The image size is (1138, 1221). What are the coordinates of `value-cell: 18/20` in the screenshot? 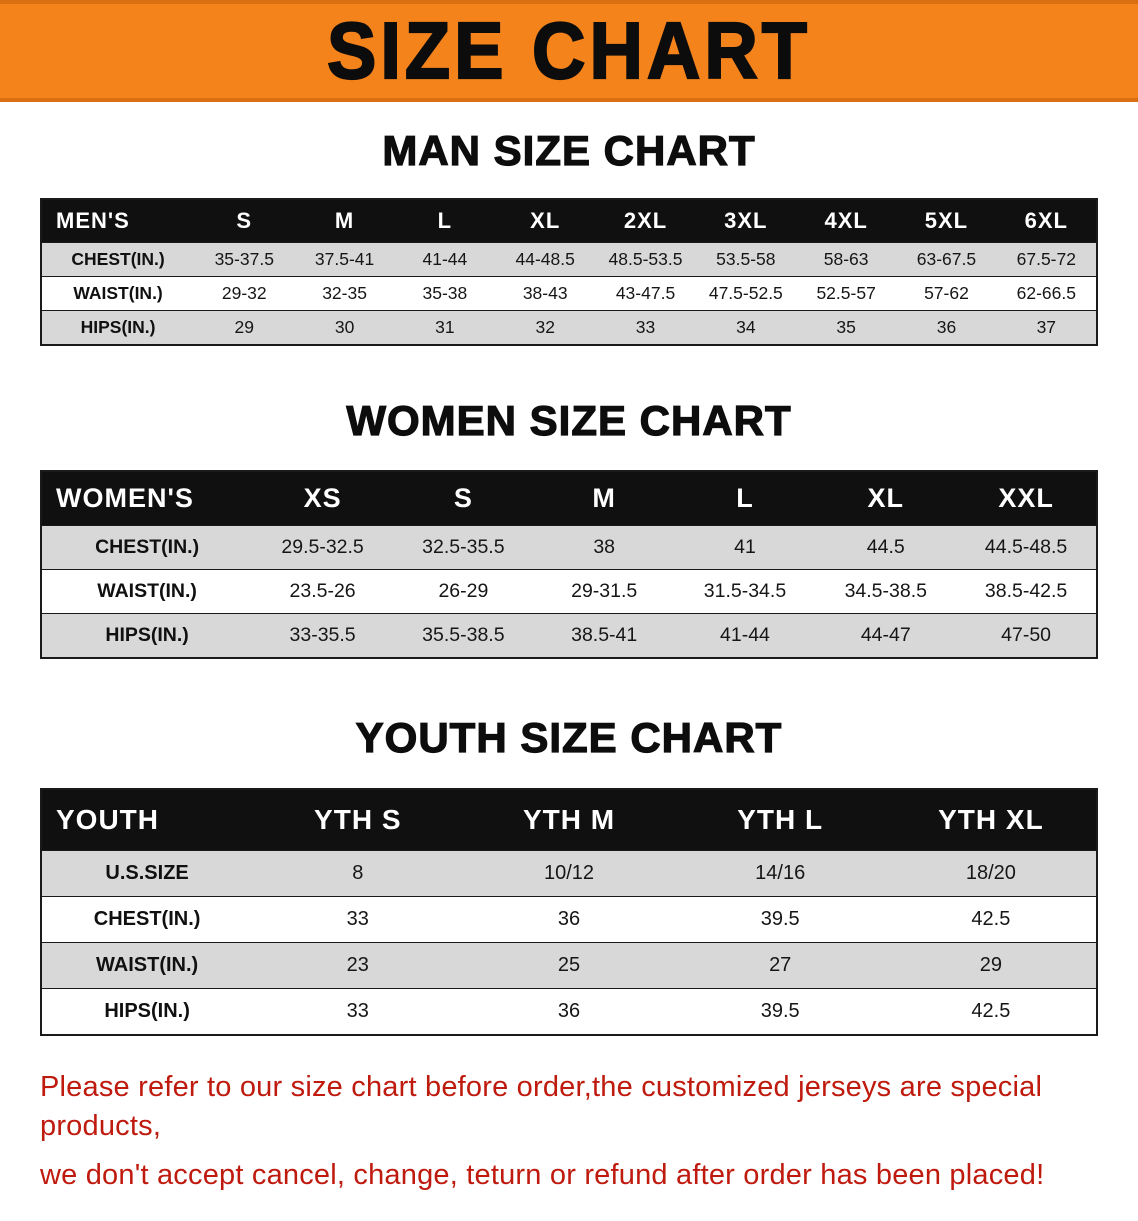 It's located at (991, 873).